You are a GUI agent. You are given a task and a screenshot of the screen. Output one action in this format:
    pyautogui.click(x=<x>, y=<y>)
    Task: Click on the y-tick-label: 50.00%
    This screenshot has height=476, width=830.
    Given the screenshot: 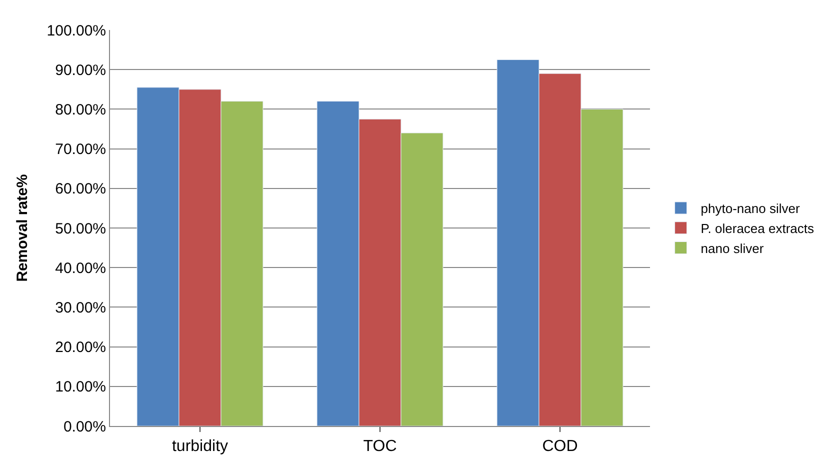 What is the action you would take?
    pyautogui.click(x=80, y=229)
    